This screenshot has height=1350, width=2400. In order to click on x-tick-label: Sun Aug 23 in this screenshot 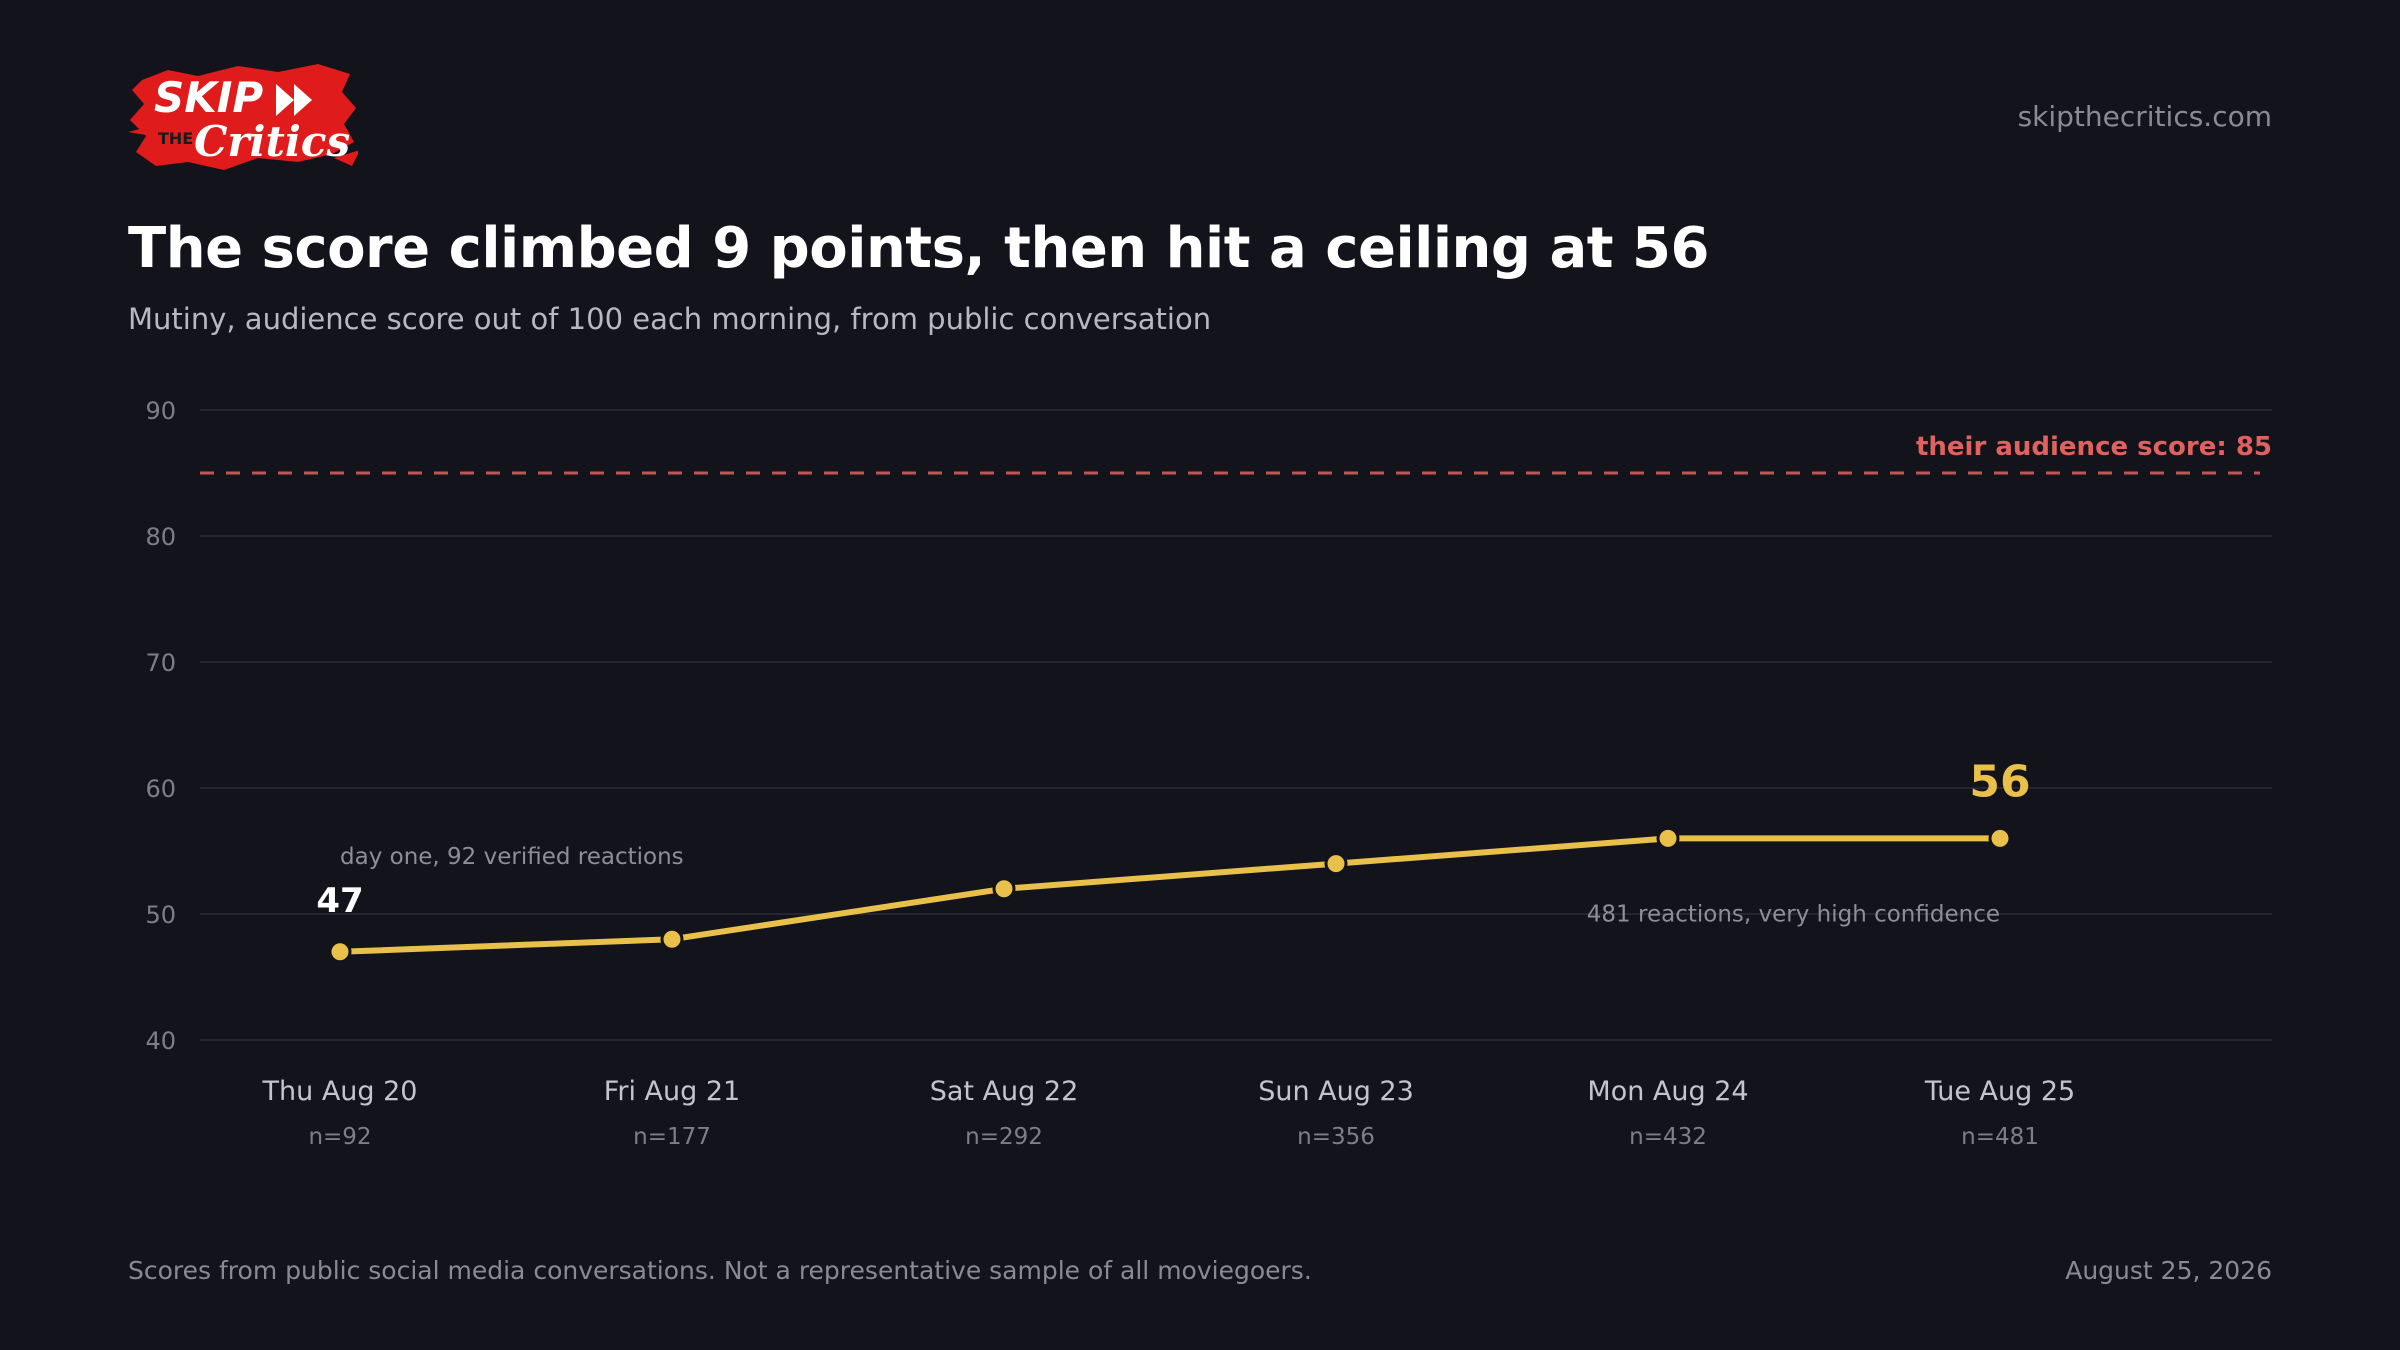, I will do `click(1336, 1091)`.